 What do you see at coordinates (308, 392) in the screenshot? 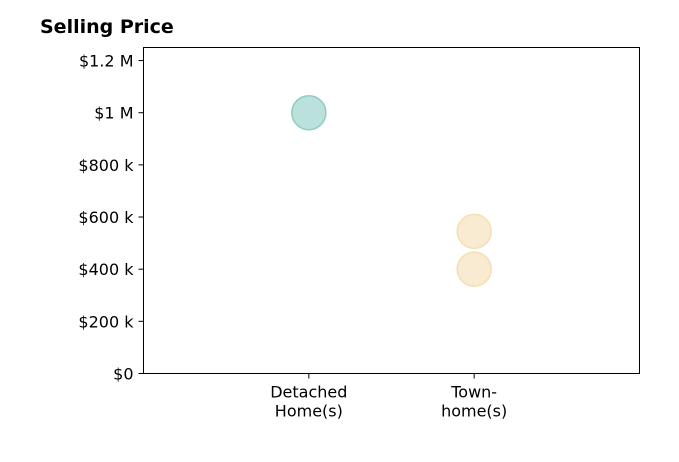
I see `x-tick-label: Detached` at bounding box center [308, 392].